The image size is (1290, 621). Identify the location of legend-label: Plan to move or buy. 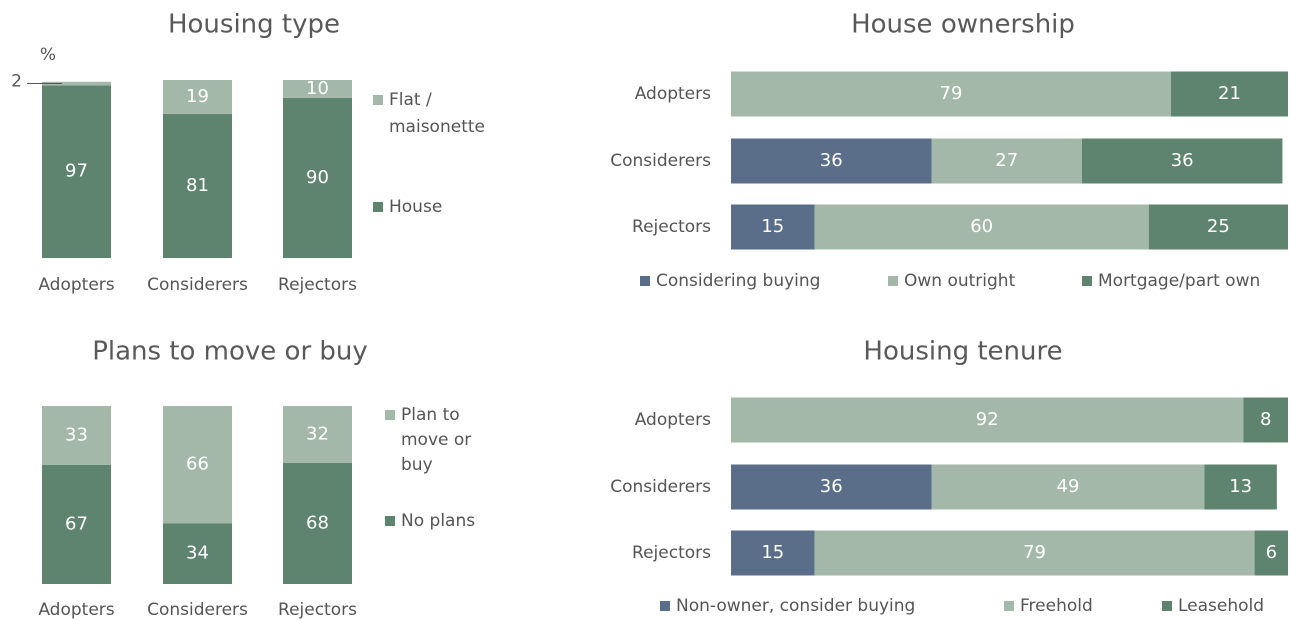
(439, 440).